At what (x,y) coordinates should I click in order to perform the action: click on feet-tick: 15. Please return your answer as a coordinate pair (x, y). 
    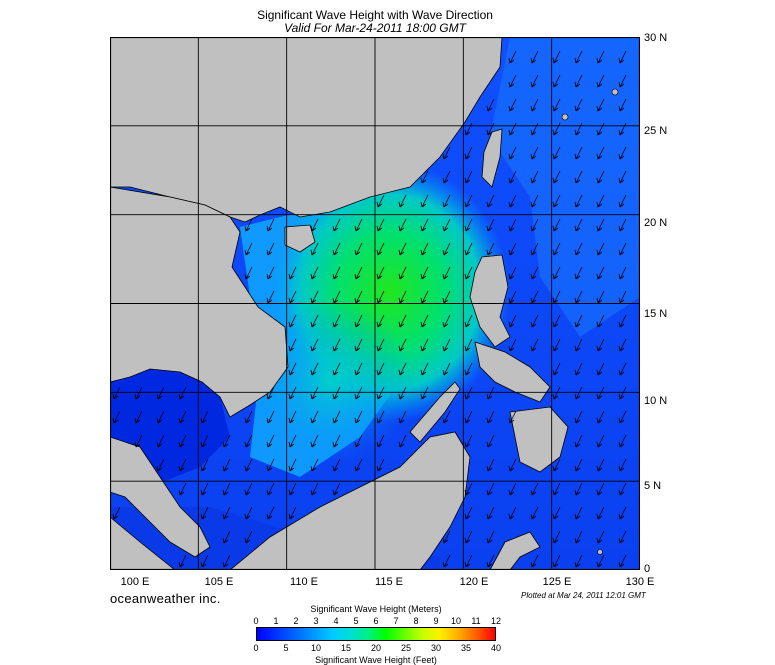
    Looking at the image, I should click on (346, 648).